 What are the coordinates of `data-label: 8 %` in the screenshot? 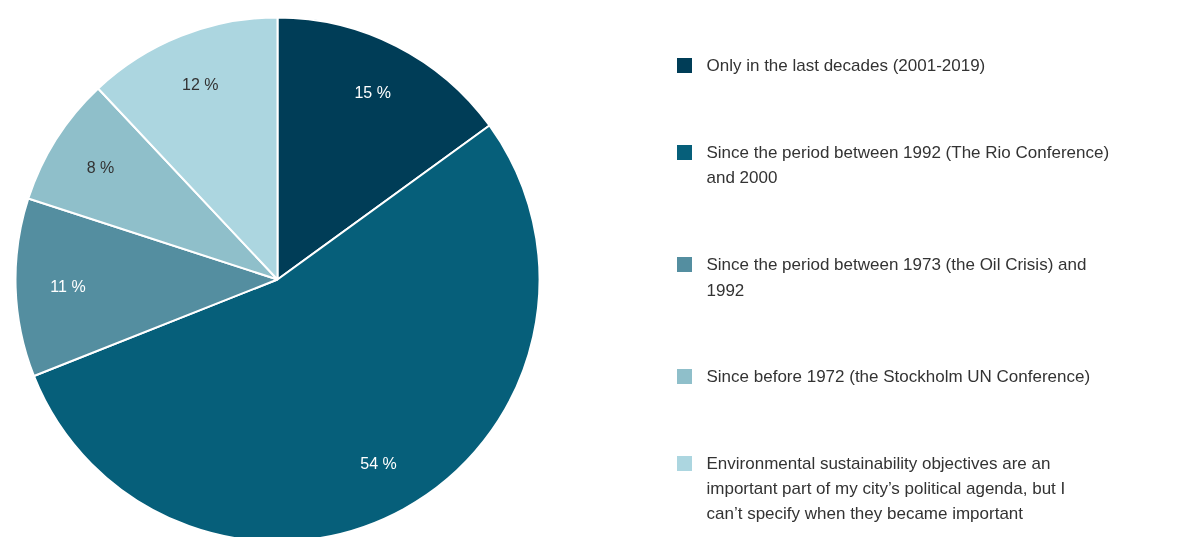 It's located at (100, 167).